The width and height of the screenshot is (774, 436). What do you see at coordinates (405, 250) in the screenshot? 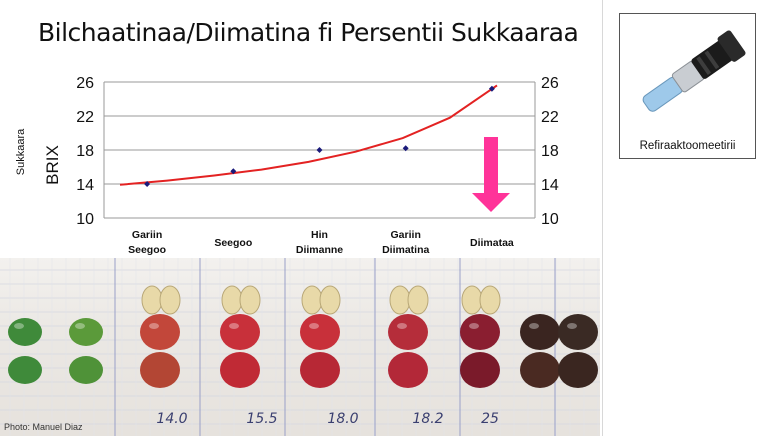
I see `x-category-label: Diimatina` at bounding box center [405, 250].